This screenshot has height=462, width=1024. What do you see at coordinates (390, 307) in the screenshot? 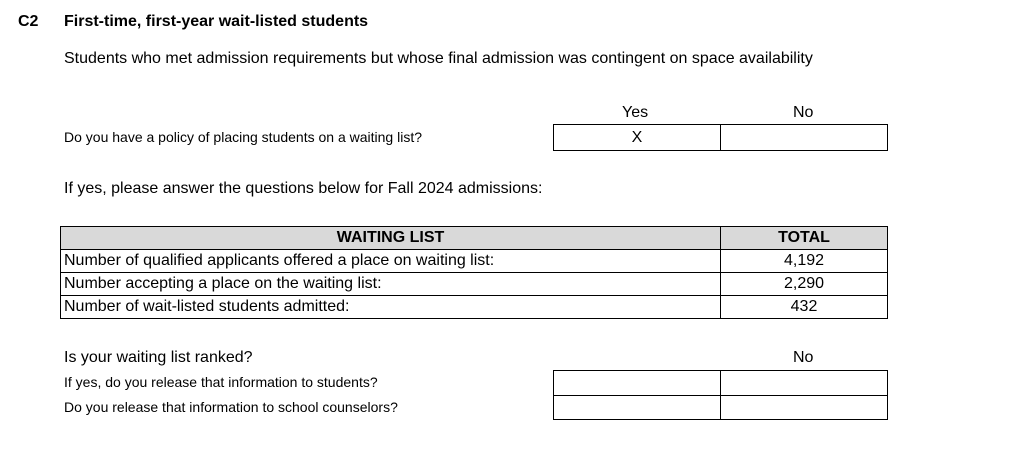
I see `row-label: Number of wait-listed students admitted:` at bounding box center [390, 307].